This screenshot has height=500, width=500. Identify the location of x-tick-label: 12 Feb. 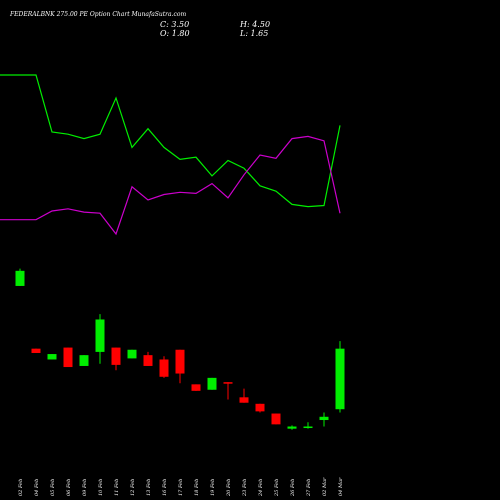
(133, 487).